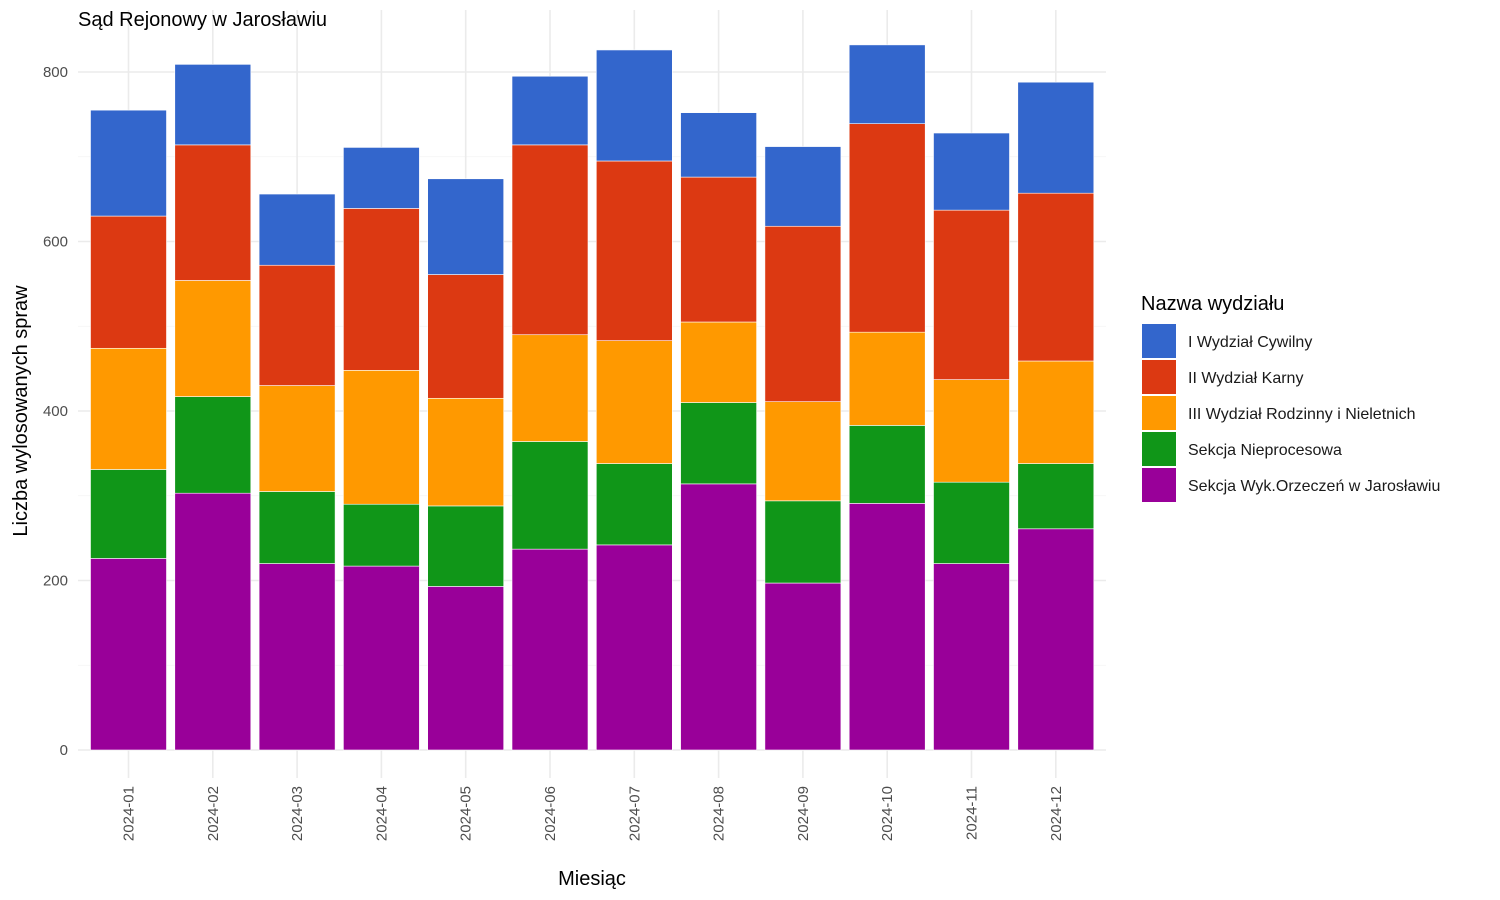 The width and height of the screenshot is (1500, 900). What do you see at coordinates (381, 813) in the screenshot?
I see `x-tick-label: 2024-04` at bounding box center [381, 813].